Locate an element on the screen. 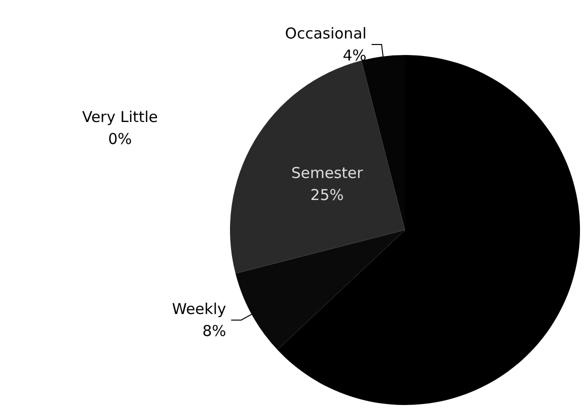 This screenshot has width=584, height=411. slice-label: Semester is located at coordinates (327, 173).